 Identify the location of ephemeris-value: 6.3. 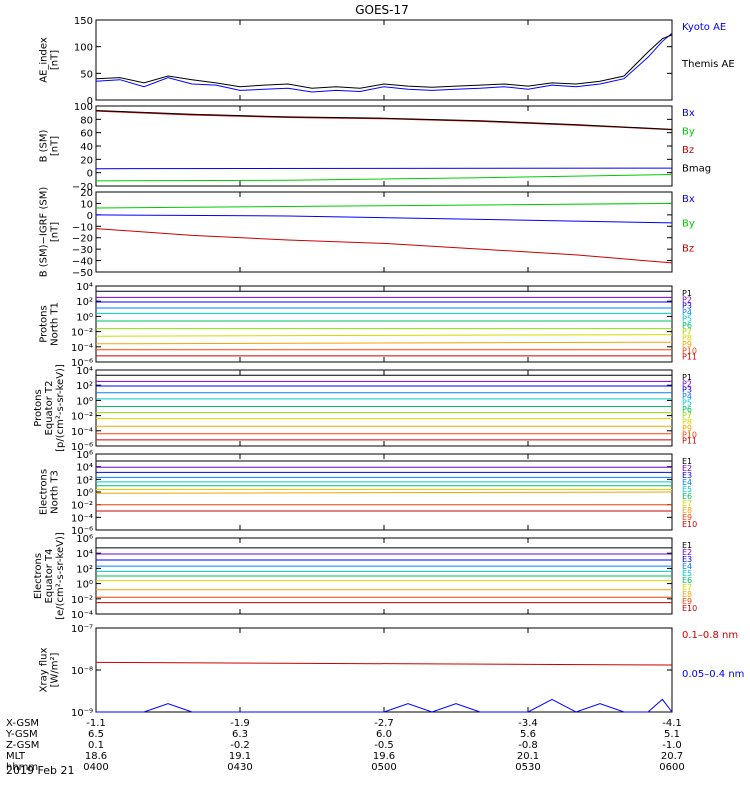
(240, 734).